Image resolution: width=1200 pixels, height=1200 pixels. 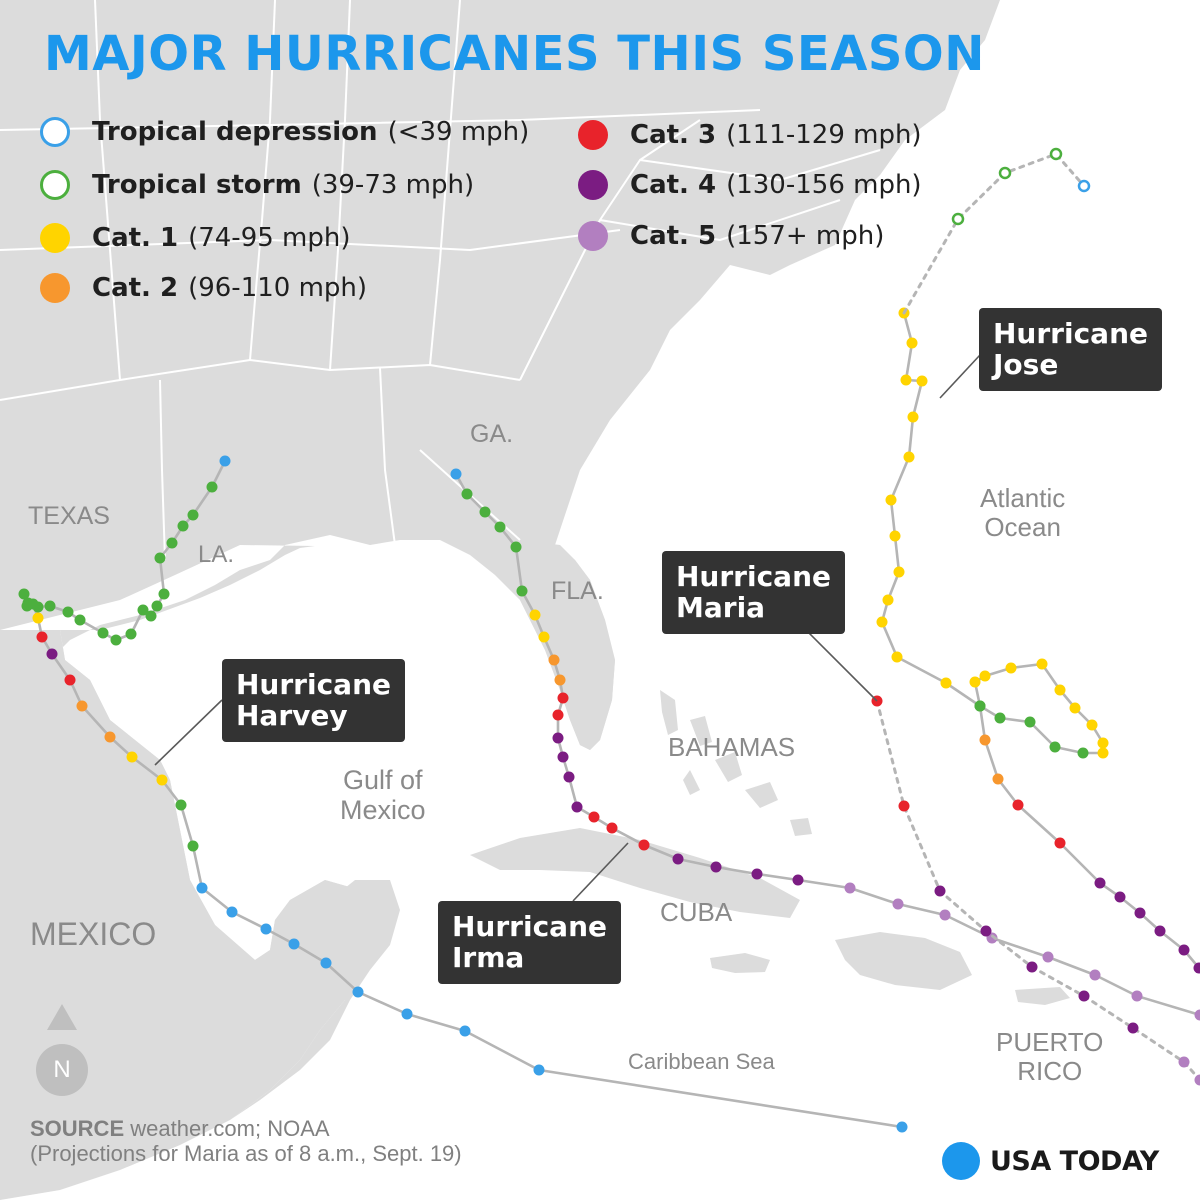 I want to click on callout-hurricane-jose: Hurricane Jose, so click(x=1070, y=349).